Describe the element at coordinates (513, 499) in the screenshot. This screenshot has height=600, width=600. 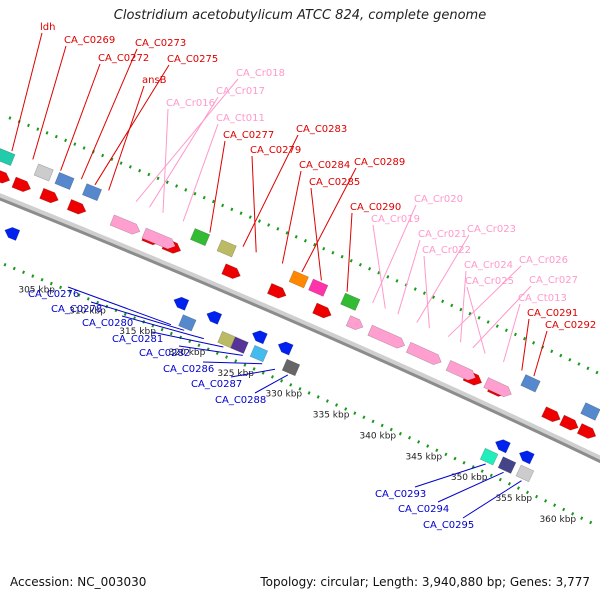
I see `tick-label-11: 355 kbp` at that location.